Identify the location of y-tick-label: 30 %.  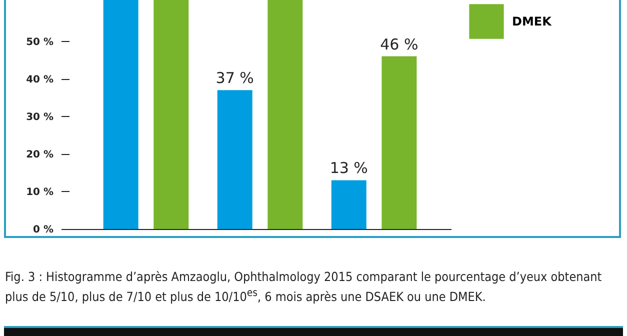
(40, 117).